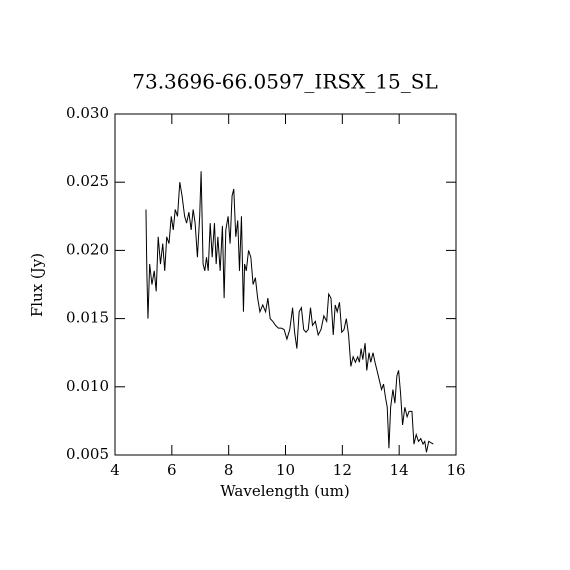  I want to click on chart-title: 73.3696-66.0597_IRSX_15_SL, so click(285, 82).